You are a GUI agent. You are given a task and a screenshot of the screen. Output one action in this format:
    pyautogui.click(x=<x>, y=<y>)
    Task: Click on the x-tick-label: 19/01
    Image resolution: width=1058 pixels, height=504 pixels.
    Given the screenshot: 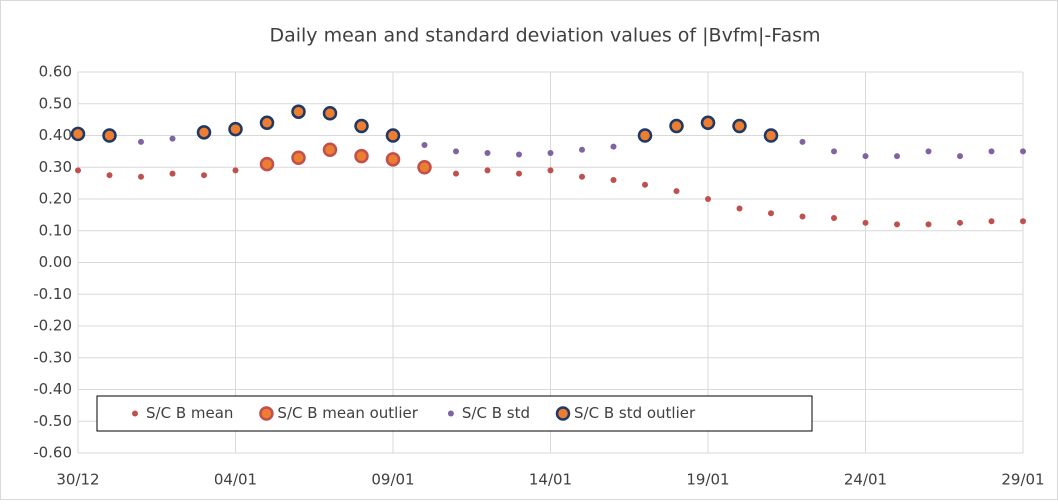 What is the action you would take?
    pyautogui.click(x=707, y=480)
    